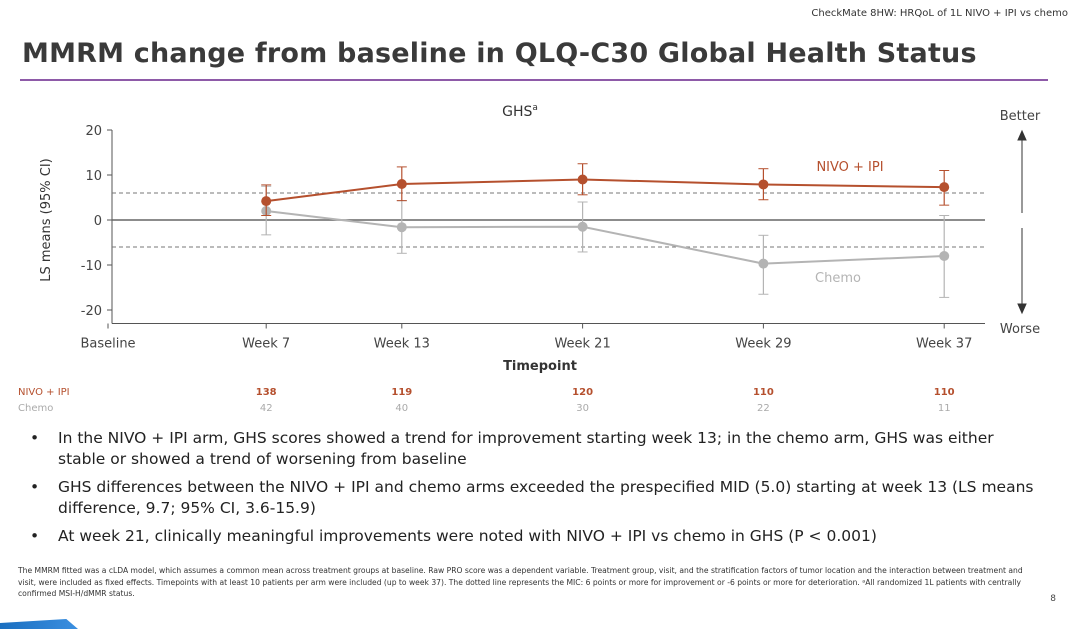 The height and width of the screenshot is (629, 1080). Describe the element at coordinates (91, 311) in the screenshot. I see `y-tick-label: -20` at that location.